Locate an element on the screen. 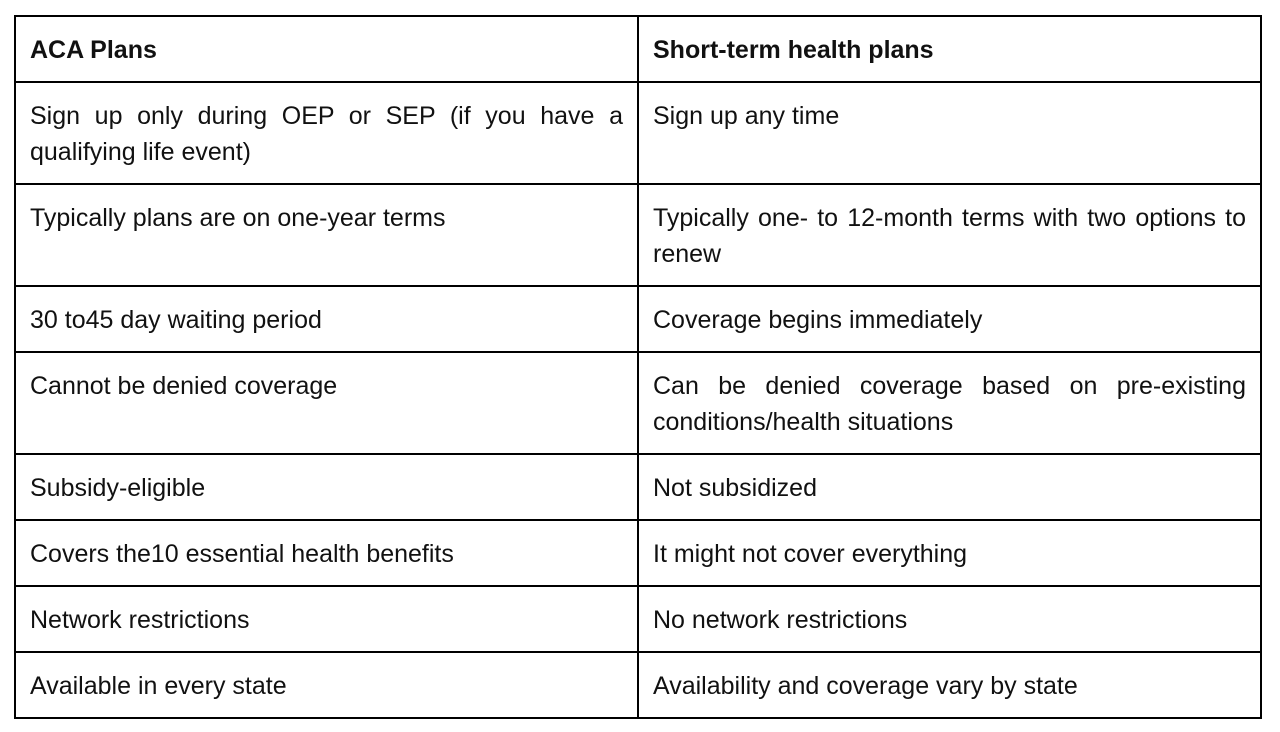  table-head: ACA Plans Short-term health plans is located at coordinates (638, 49).